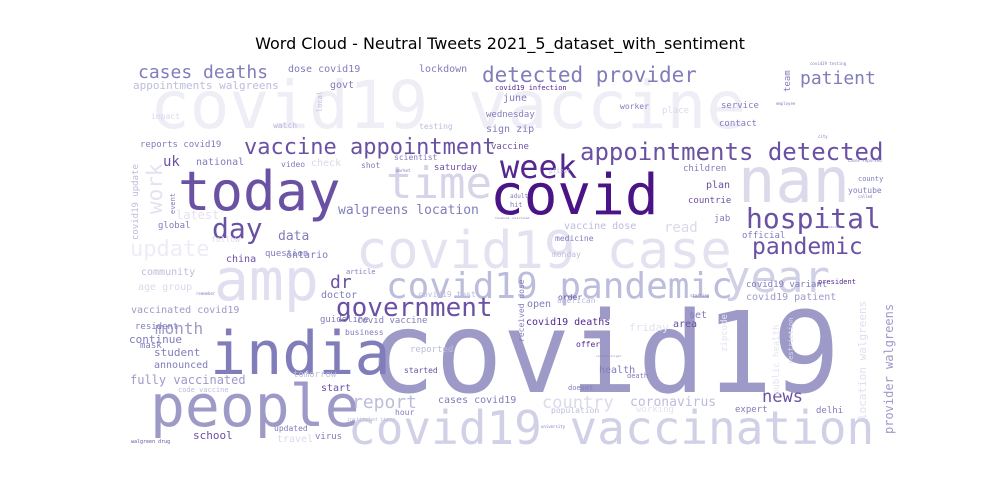  I want to click on word-year: year, so click(777, 277).